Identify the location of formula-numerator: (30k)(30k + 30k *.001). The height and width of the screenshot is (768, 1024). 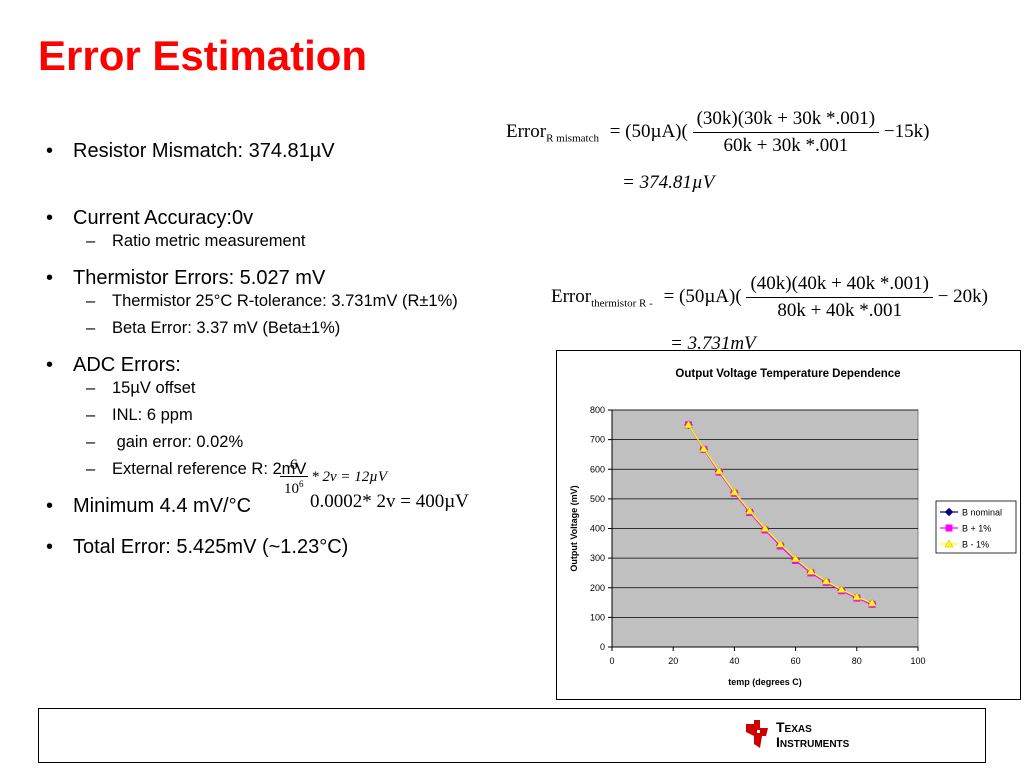
(786, 120).